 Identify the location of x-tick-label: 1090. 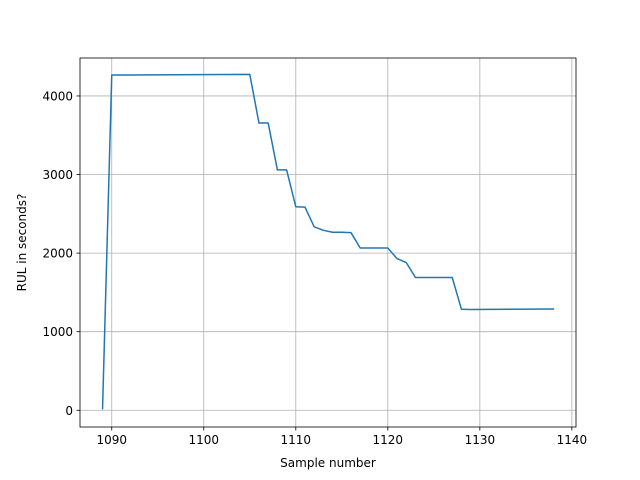
(111, 440).